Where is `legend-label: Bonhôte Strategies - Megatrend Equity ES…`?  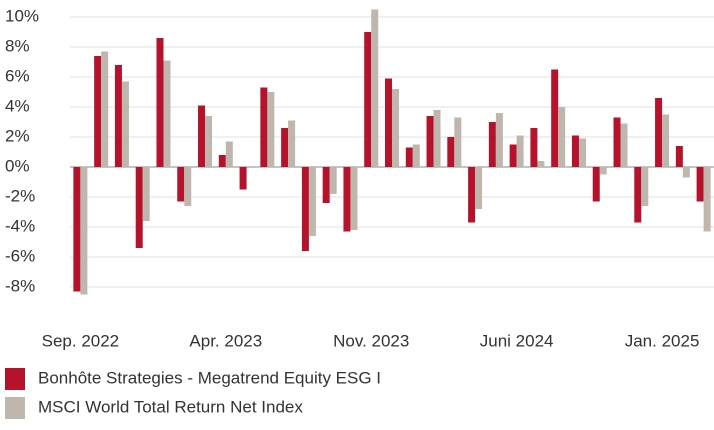 legend-label: Bonhôte Strategies - Megatrend Equity ES… is located at coordinates (209, 377).